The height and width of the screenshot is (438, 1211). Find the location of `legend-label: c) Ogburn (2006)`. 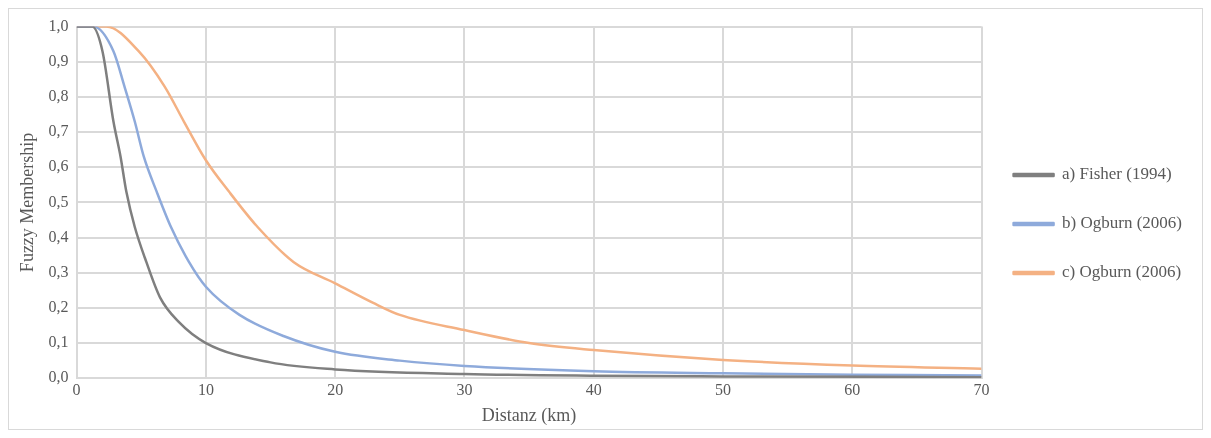

legend-label: c) Ogburn (2006) is located at coordinates (1122, 272).